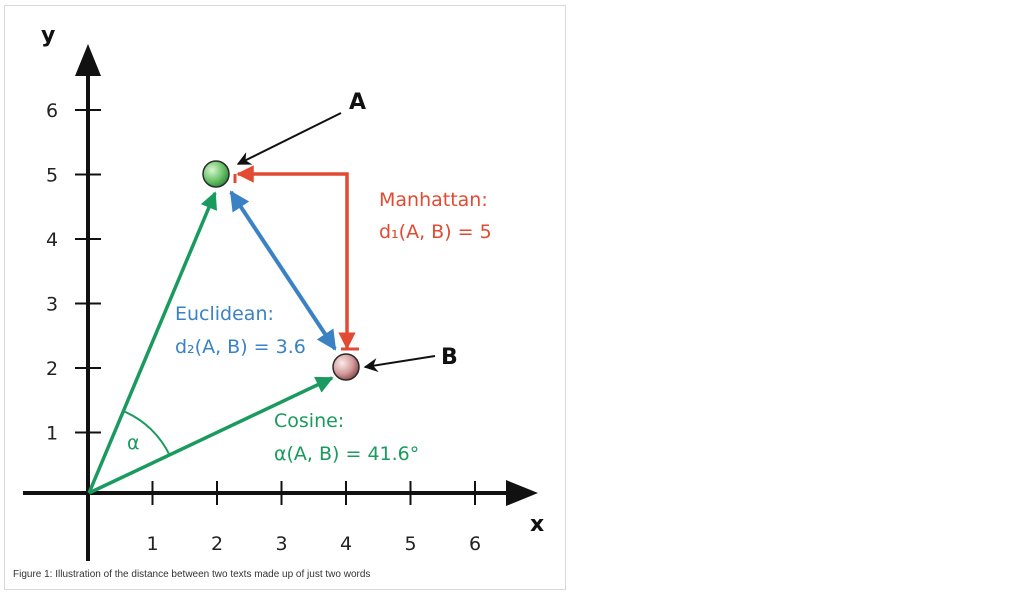 The image size is (1026, 595). What do you see at coordinates (410, 544) in the screenshot?
I see `x-tick-label: 5` at bounding box center [410, 544].